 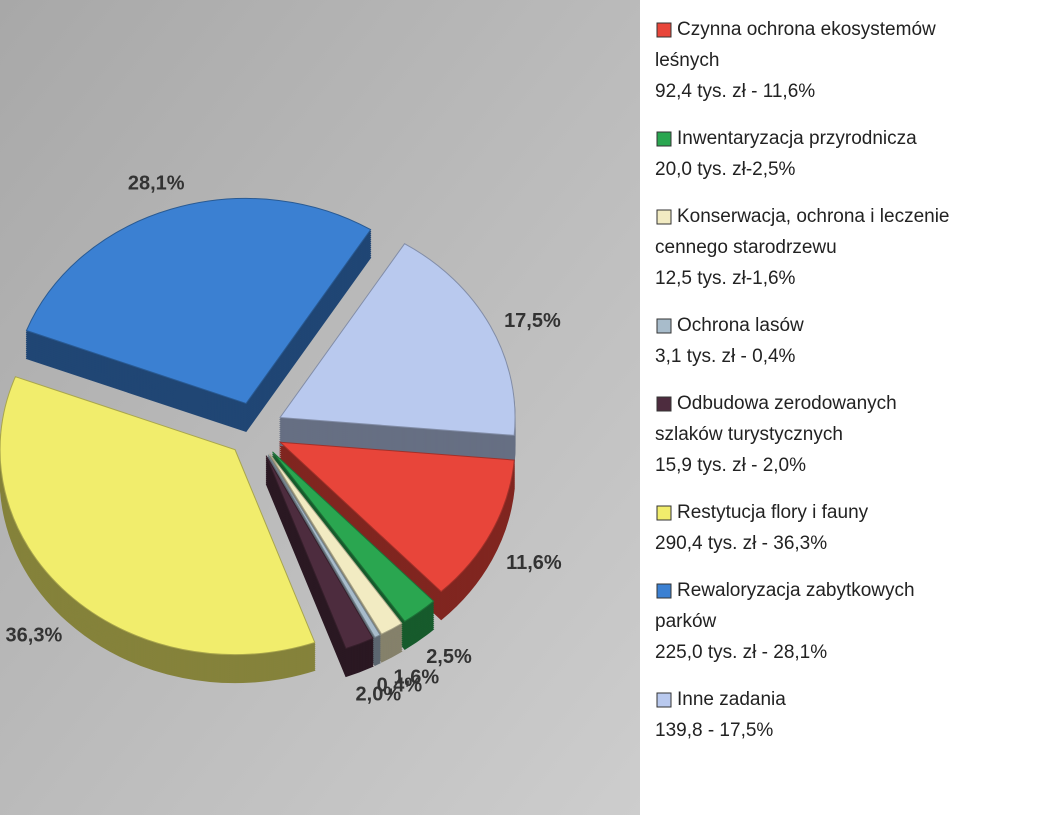 I want to click on legend-label: Konserwacja, ochrona i leczenie, so click(x=813, y=216).